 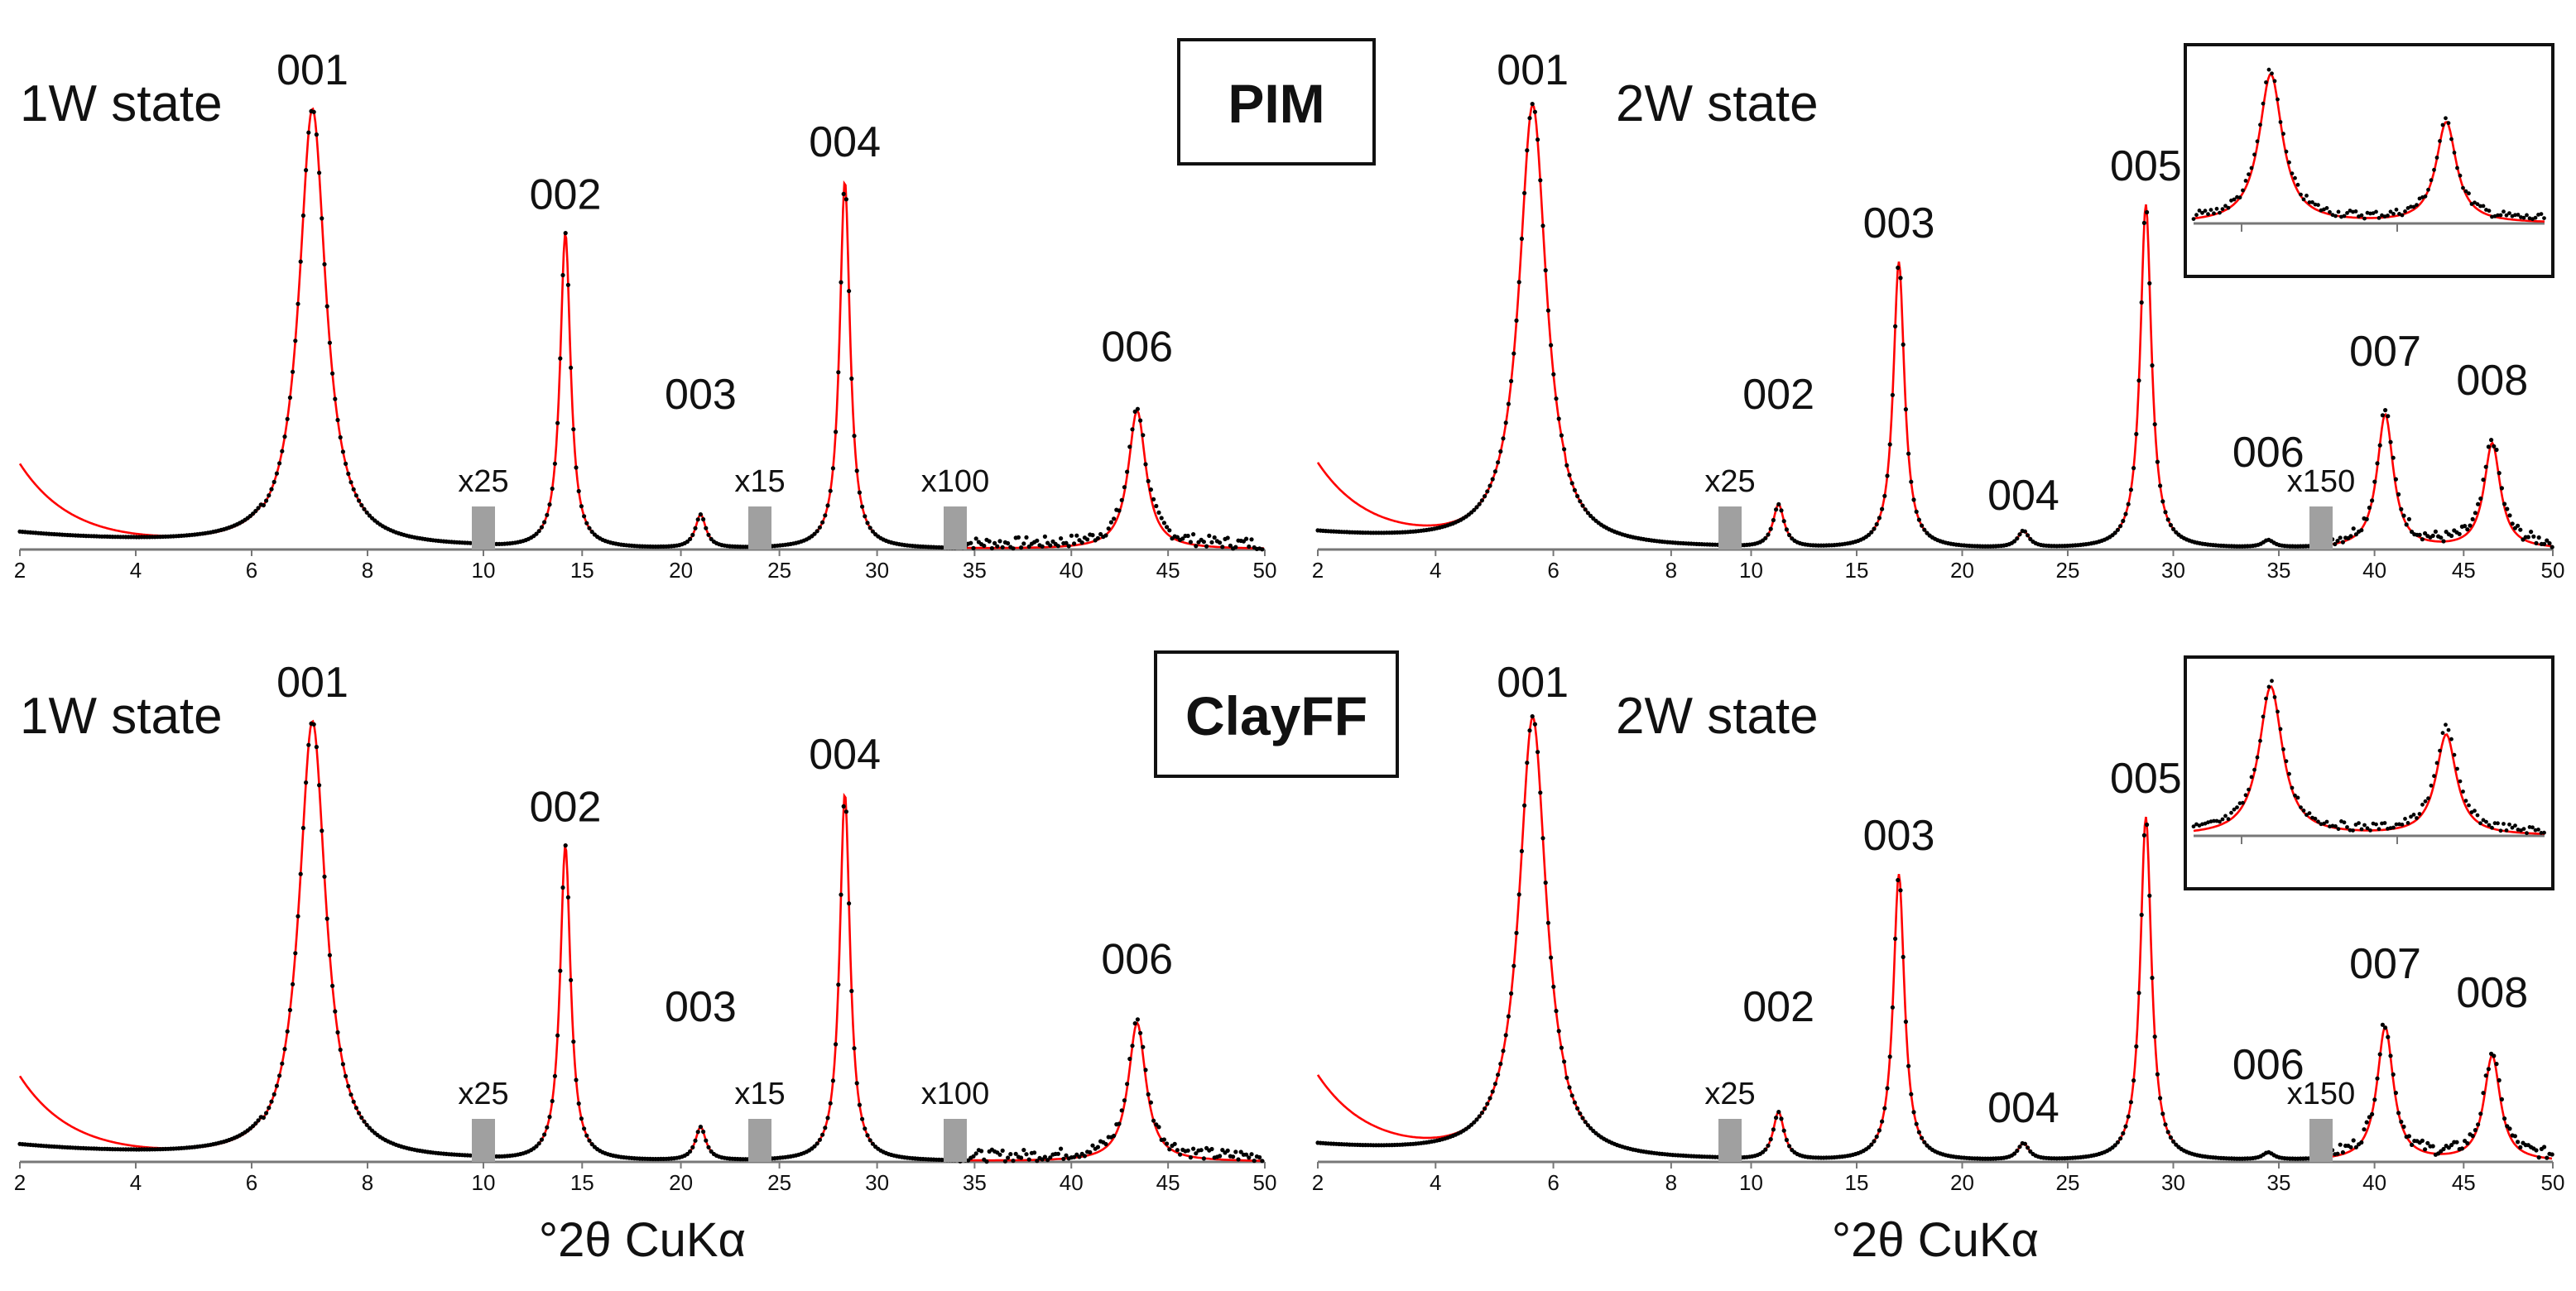 What do you see at coordinates (1671, 1182) in the screenshot?
I see `x-tick-label: 8` at bounding box center [1671, 1182].